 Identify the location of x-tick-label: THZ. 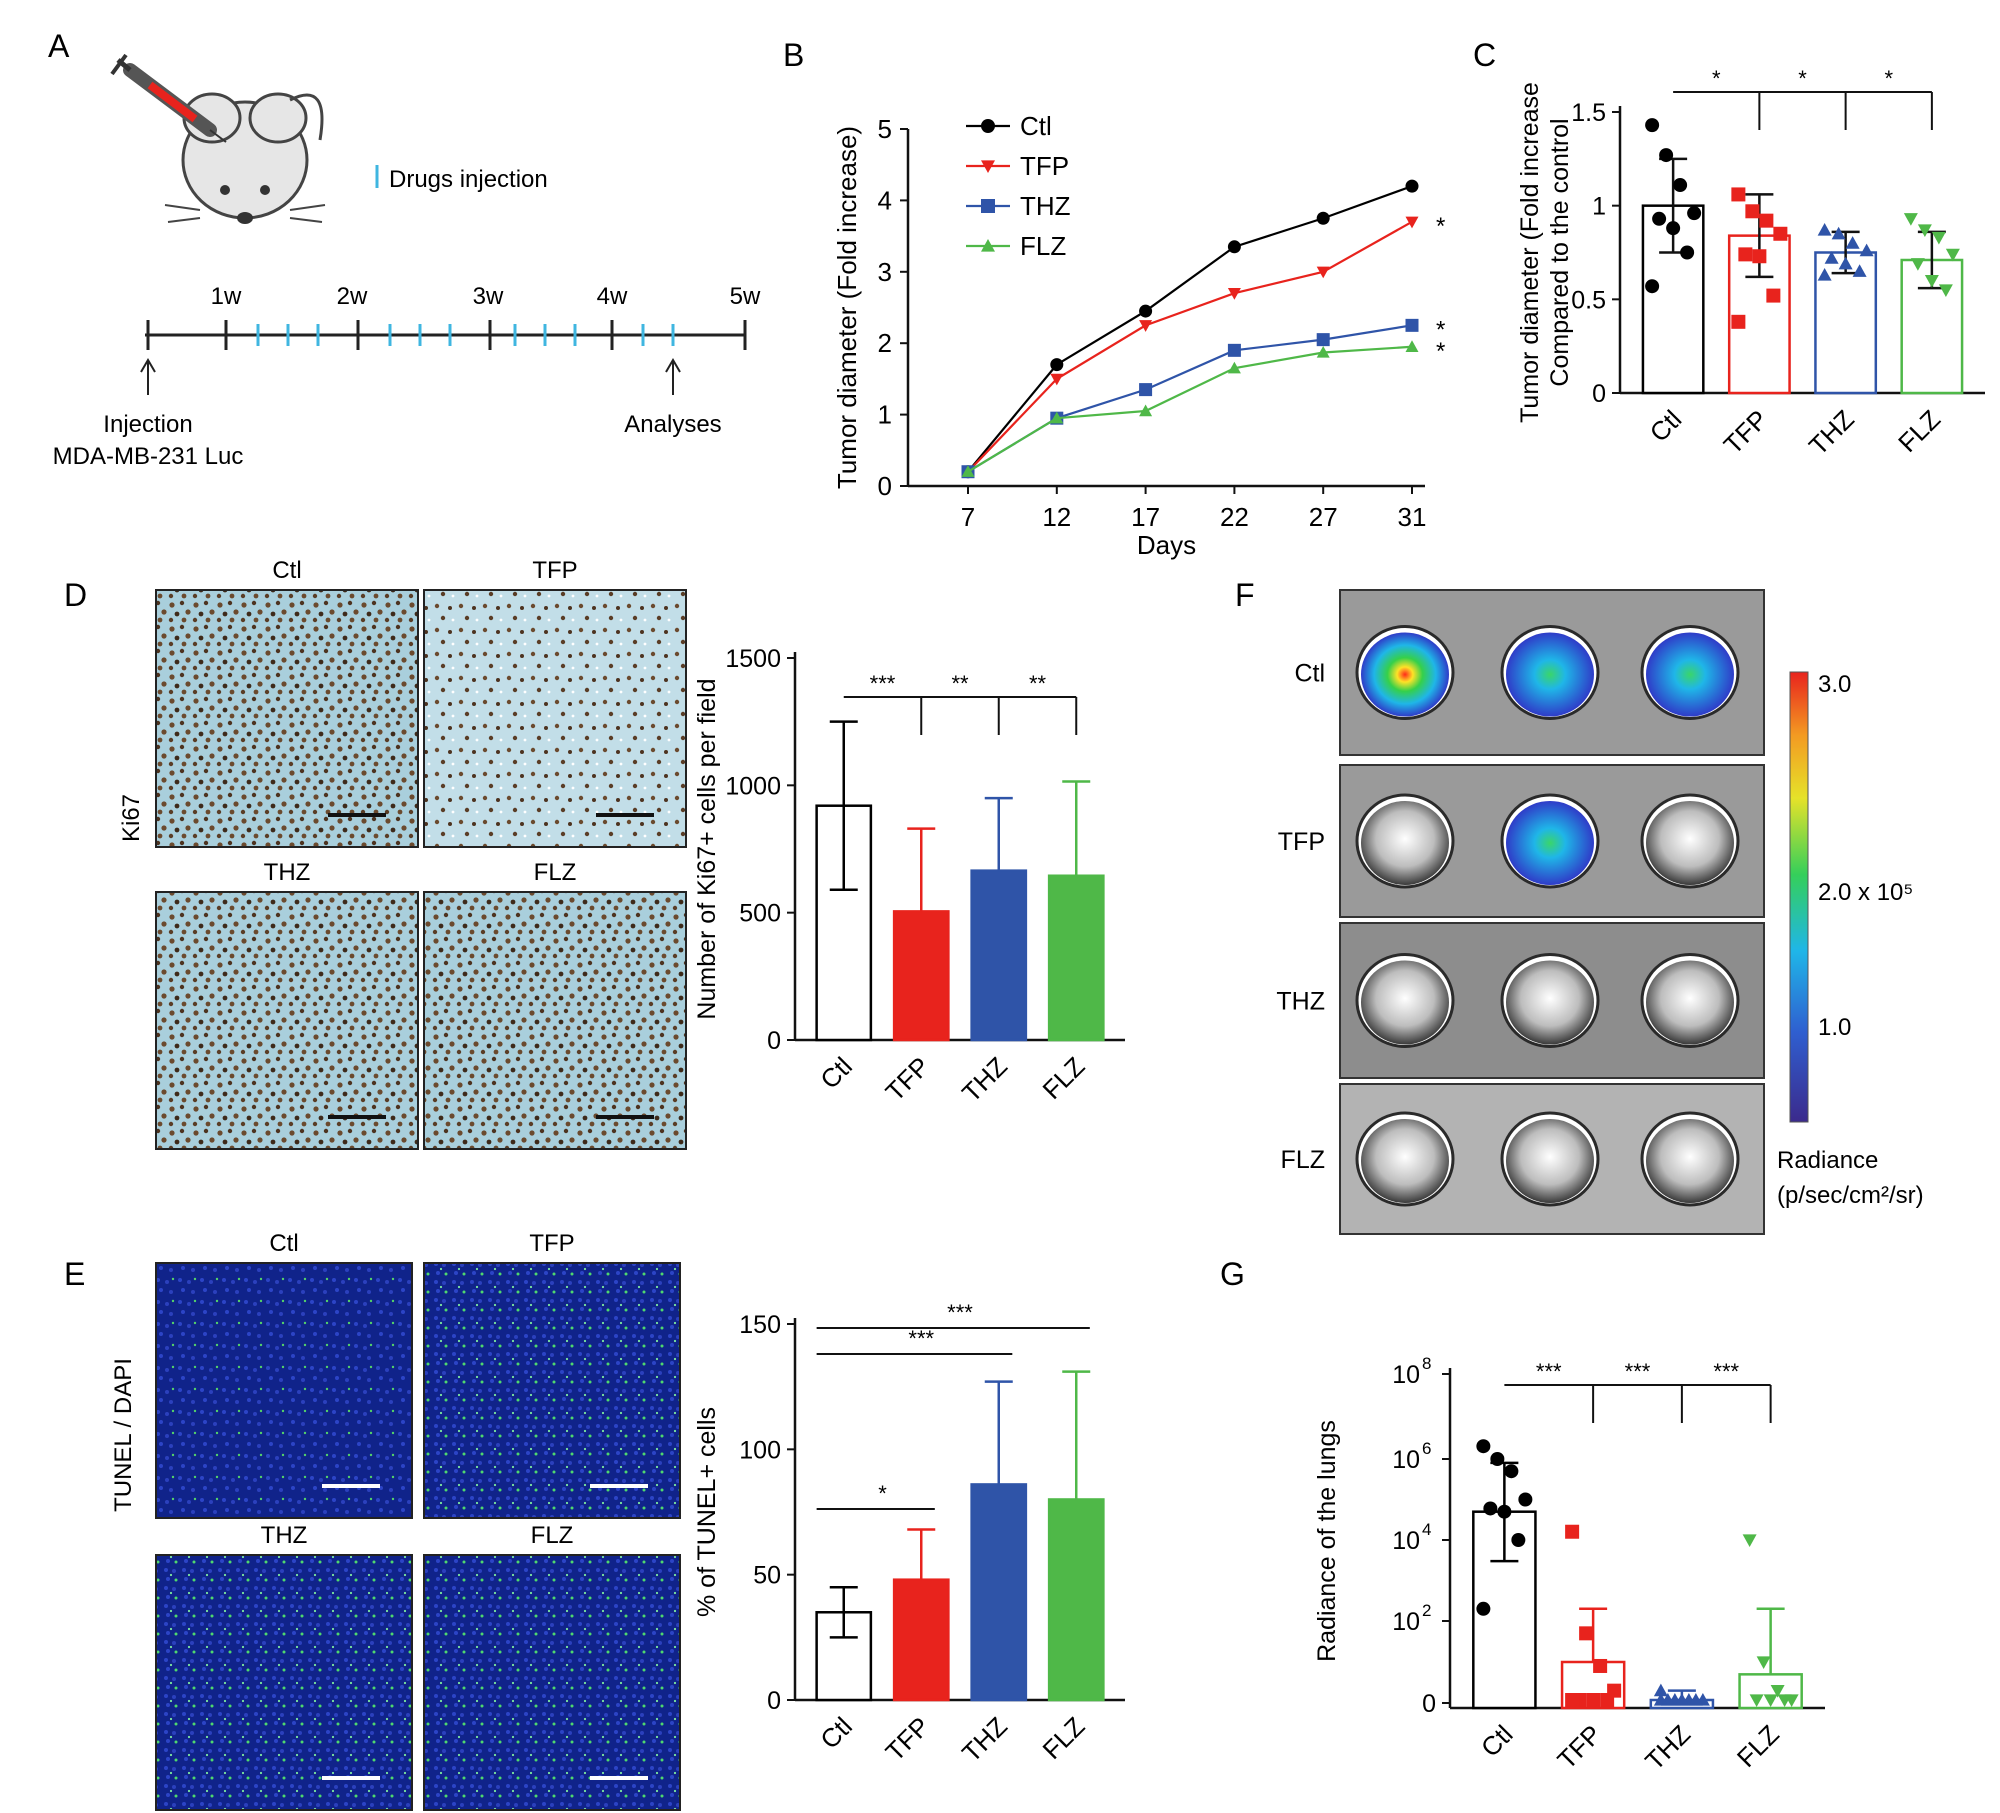
(984, 1739).